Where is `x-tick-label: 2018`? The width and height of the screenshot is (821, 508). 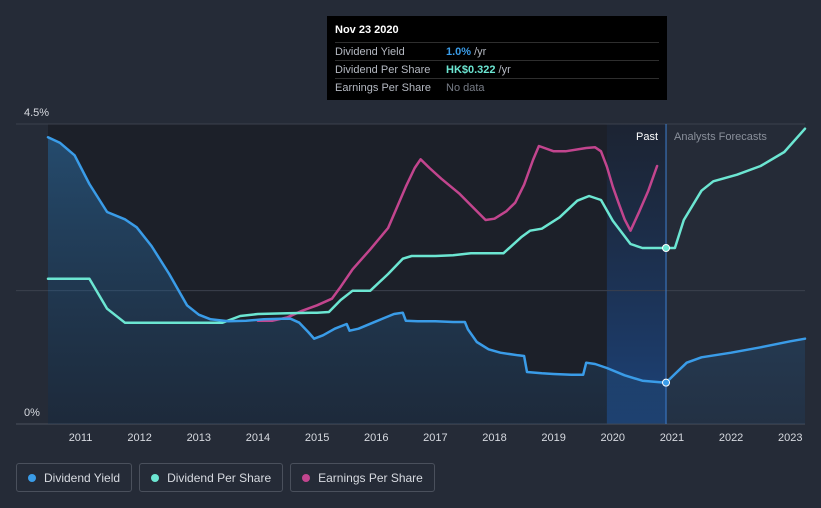
x-tick-label: 2018 is located at coordinates (494, 438).